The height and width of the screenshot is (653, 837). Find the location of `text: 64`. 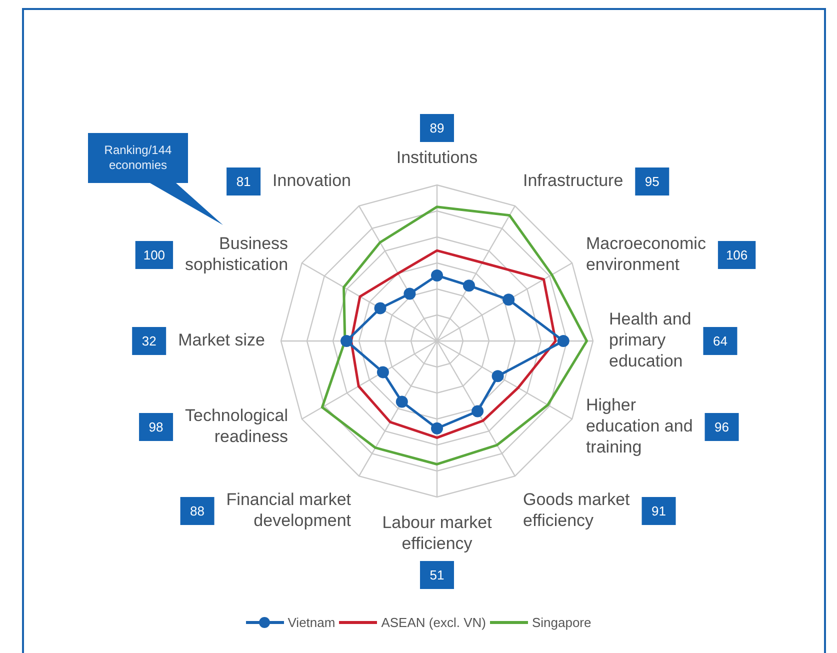

text: 64 is located at coordinates (720, 341).